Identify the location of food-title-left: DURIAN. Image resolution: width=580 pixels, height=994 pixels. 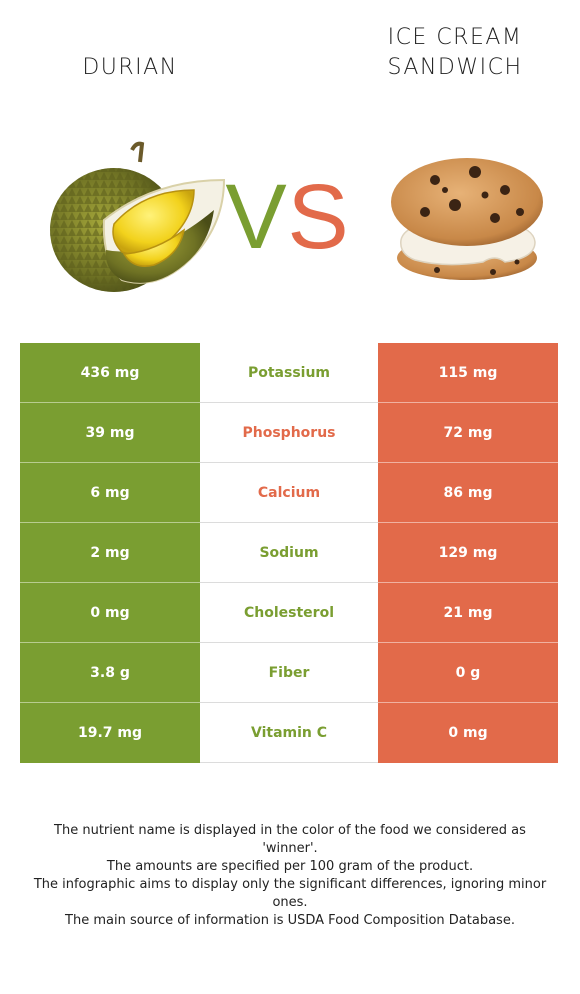
(130, 68).